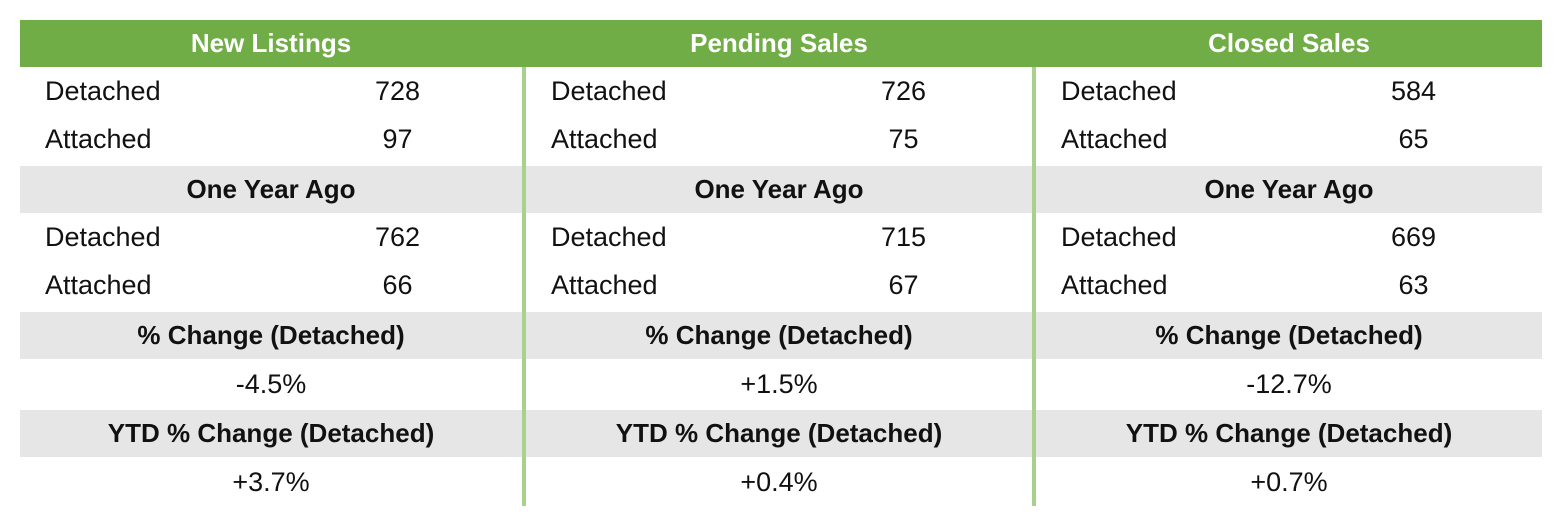  What do you see at coordinates (1413, 237) in the screenshot?
I see `row-value: 669` at bounding box center [1413, 237].